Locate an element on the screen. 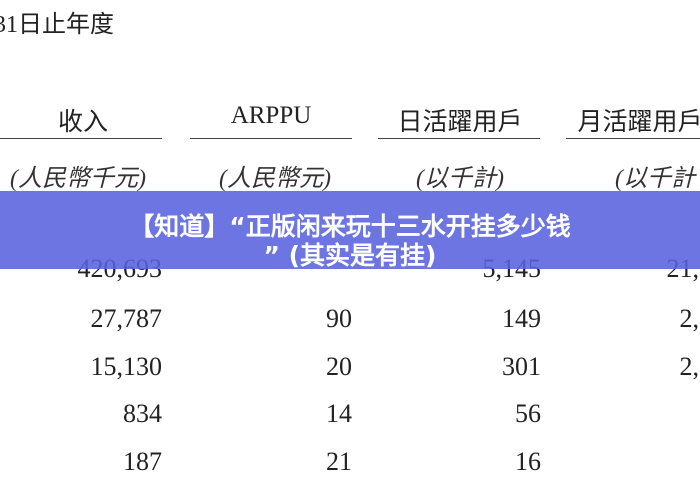 The width and height of the screenshot is (700, 490). table-cell: 301 is located at coordinates (521, 366).